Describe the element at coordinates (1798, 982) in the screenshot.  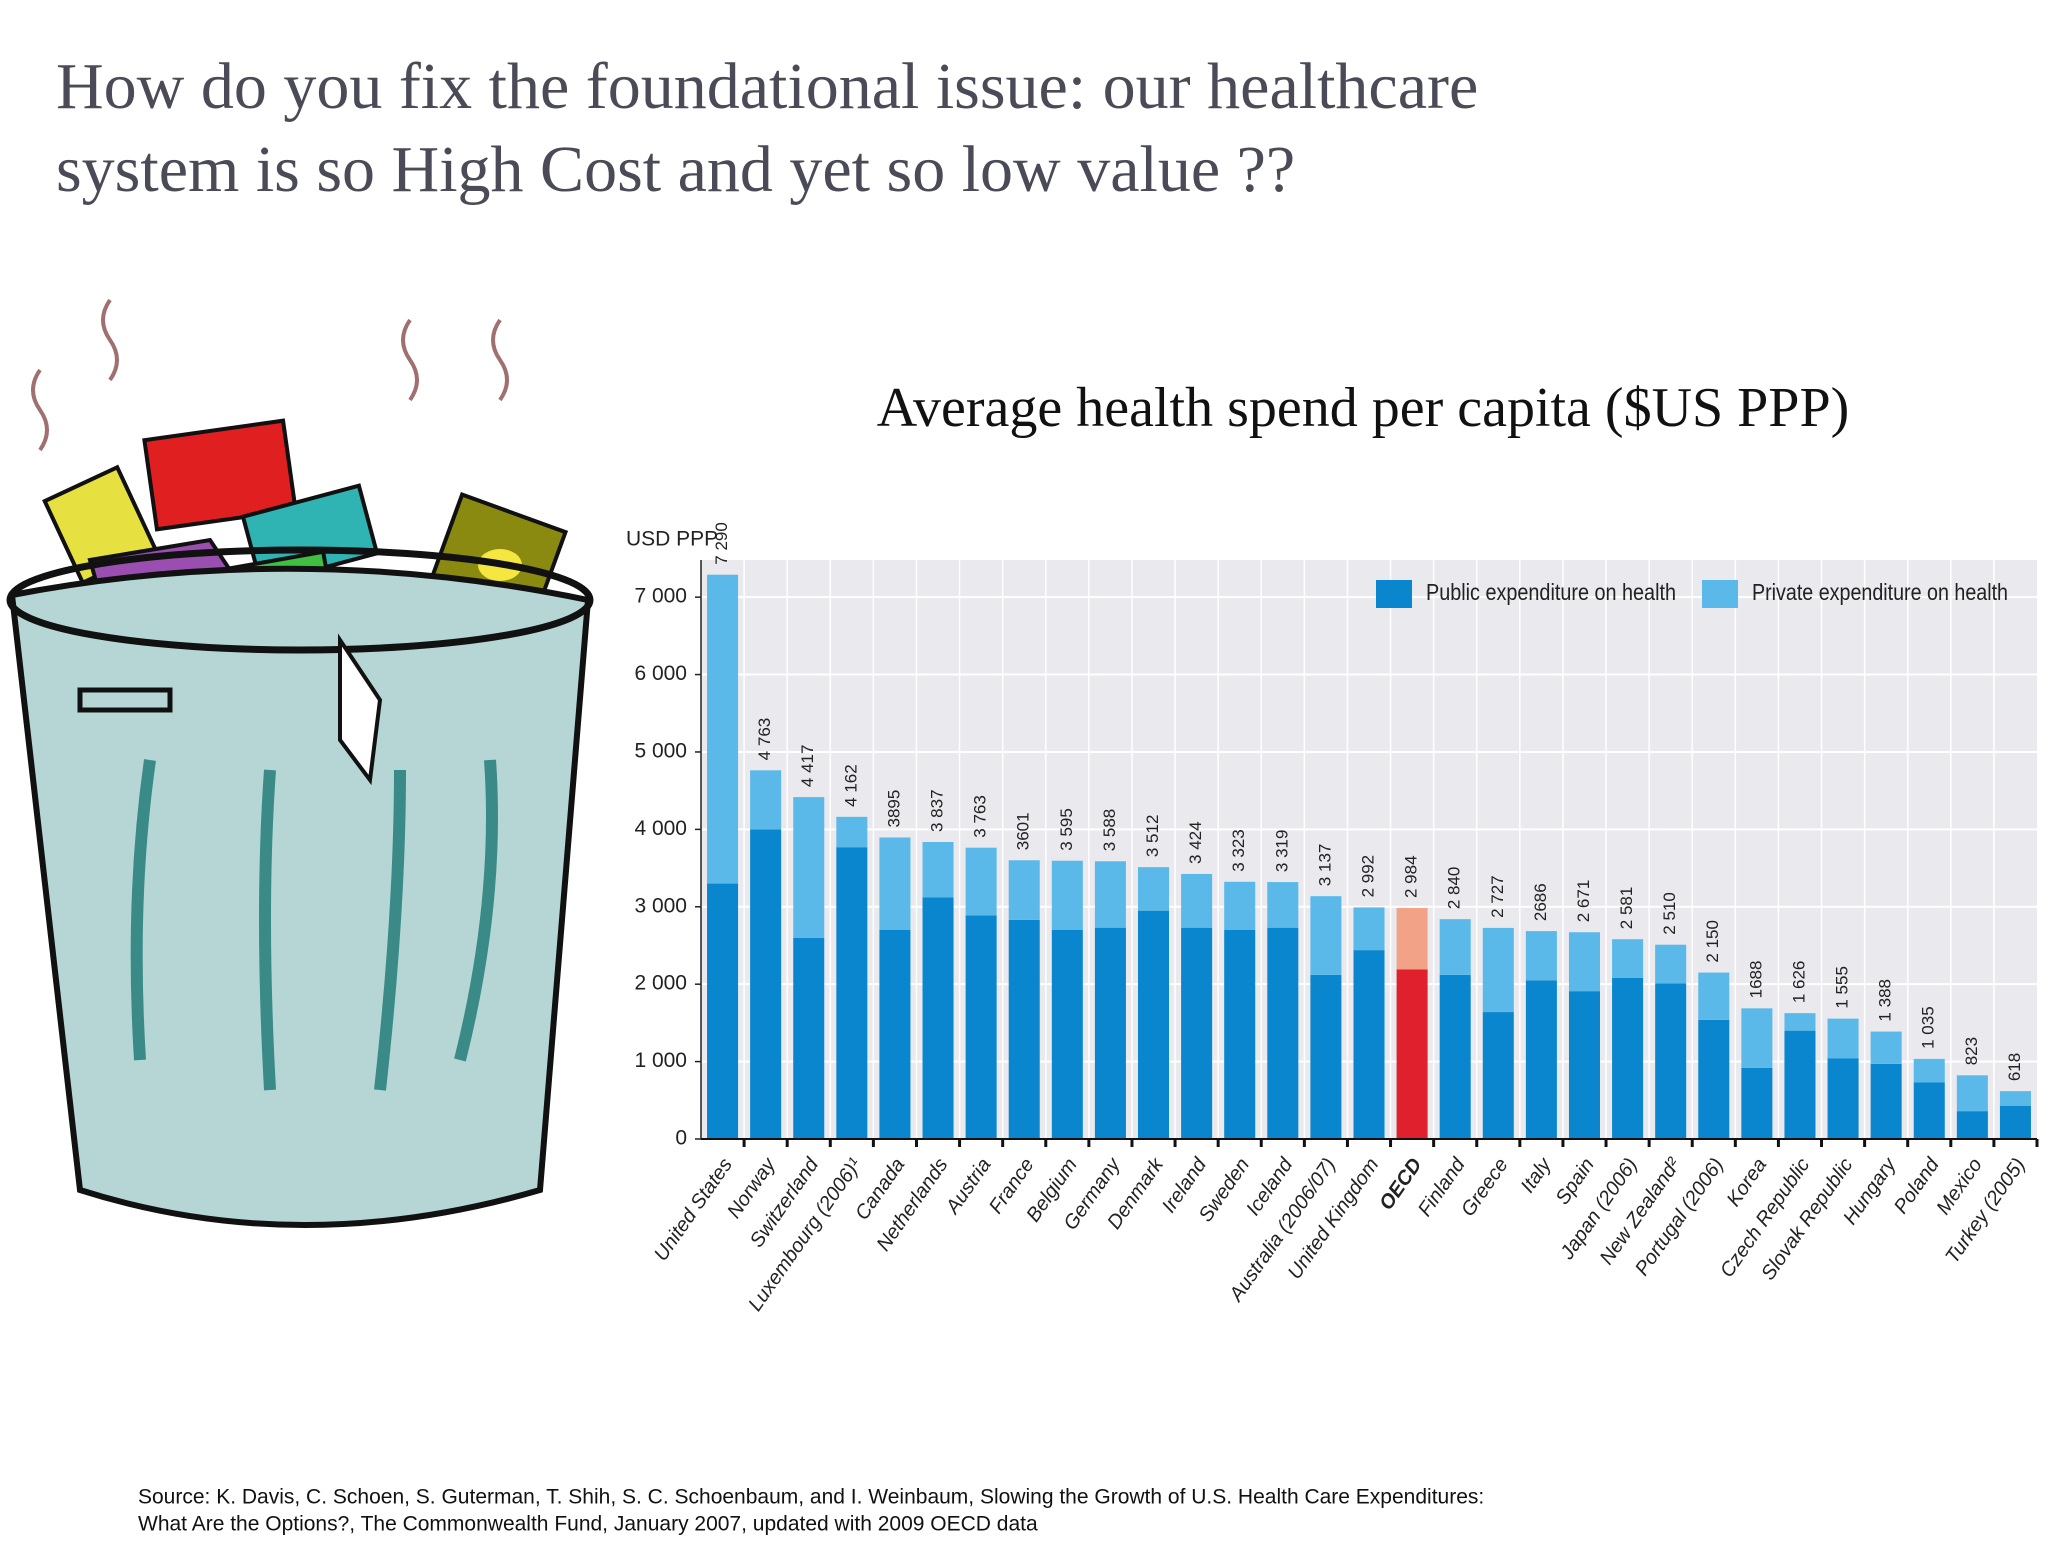
I see `total-label: 1 626` at that location.